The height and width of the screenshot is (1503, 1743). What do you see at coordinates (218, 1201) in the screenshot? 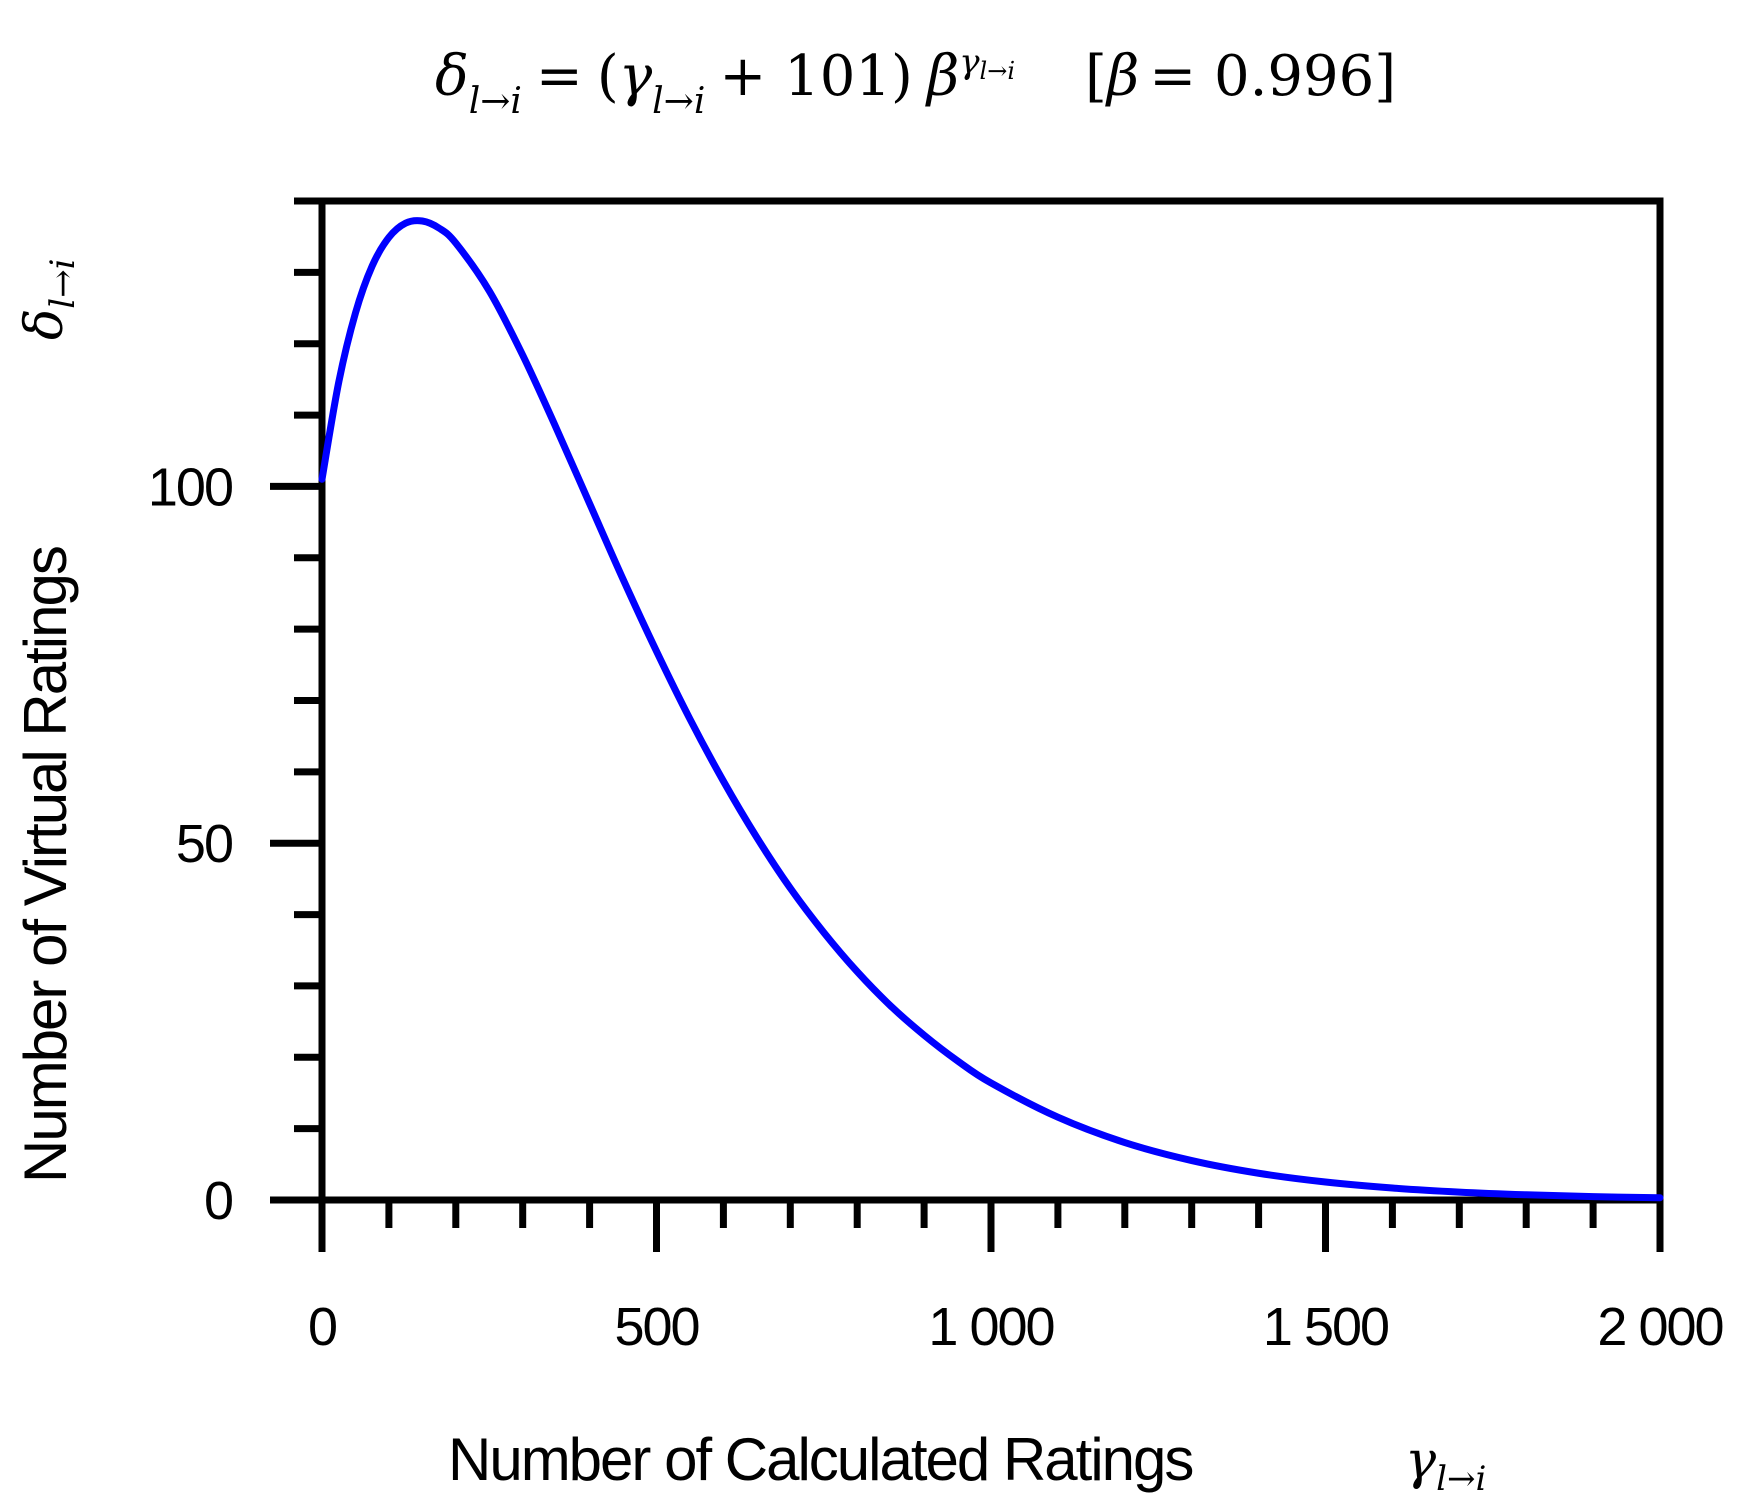
I see `y-tick-label: 0` at bounding box center [218, 1201].